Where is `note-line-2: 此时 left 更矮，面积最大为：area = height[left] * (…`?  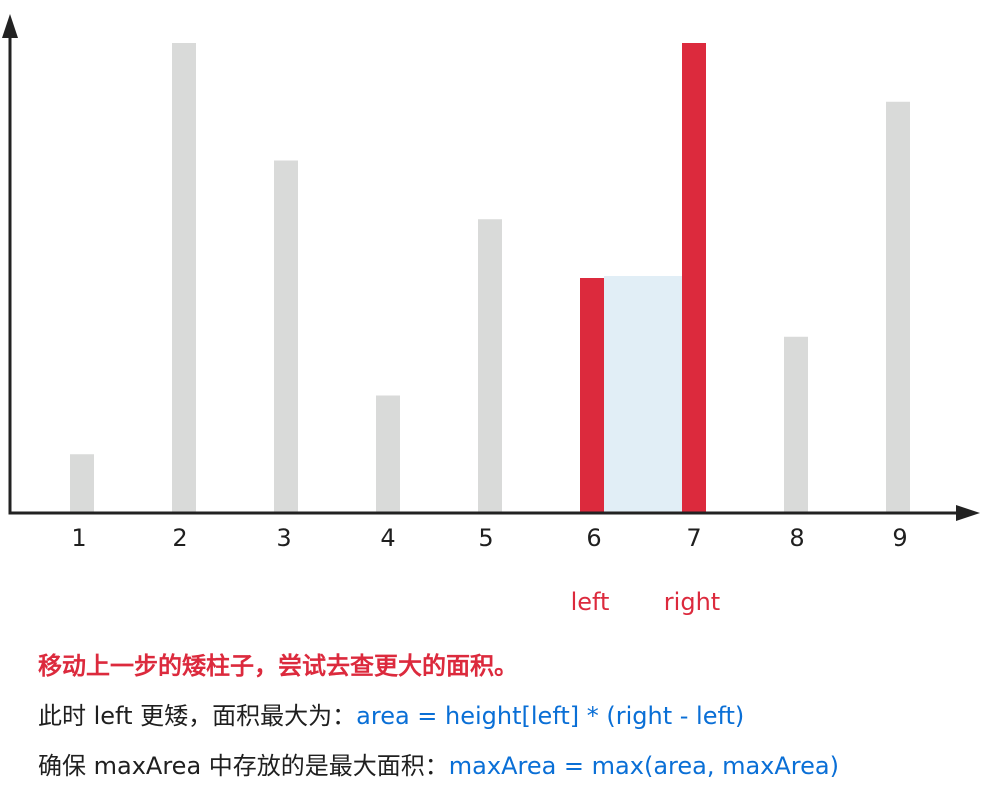
note-line-2: 此时 left 更矮，面积最大为：area = height[left] * (… is located at coordinates (508, 721).